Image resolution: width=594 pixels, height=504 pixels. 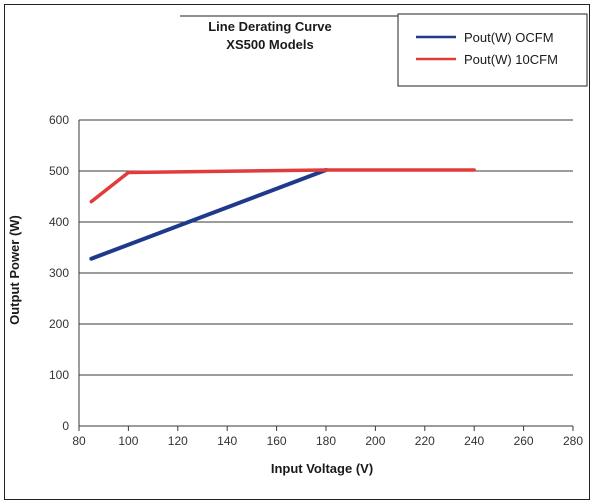 I want to click on y-tick-labels: 0 100 200 300 400 500 600, so click(x=59, y=273).